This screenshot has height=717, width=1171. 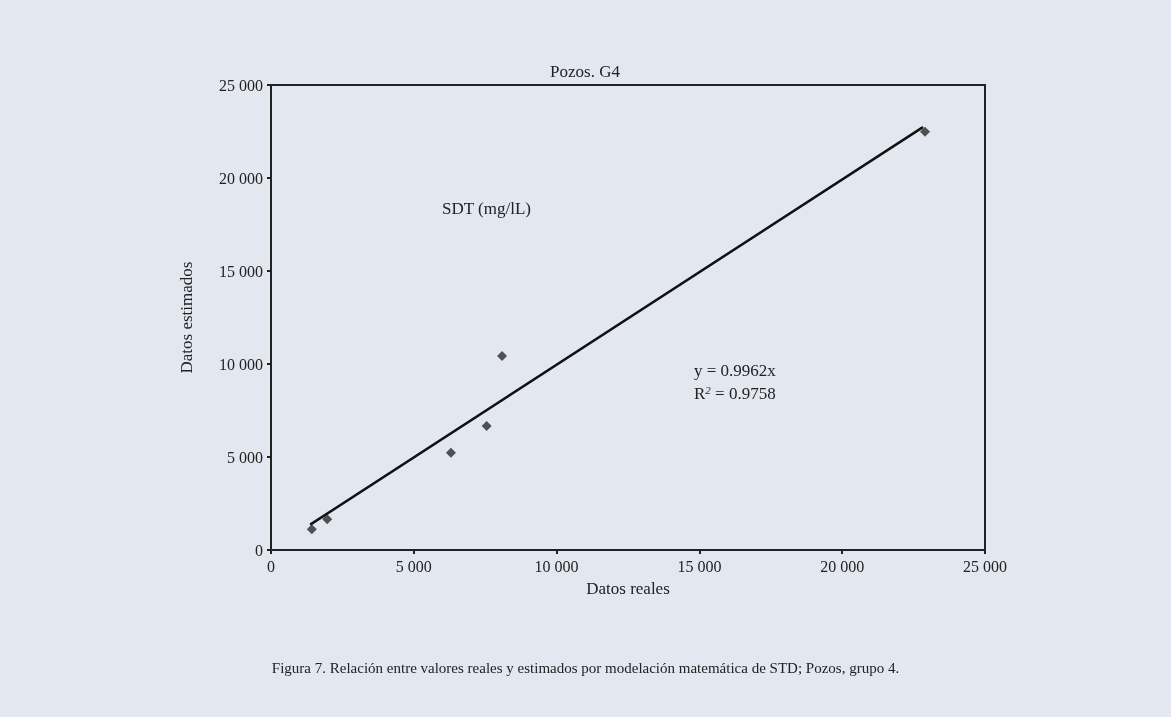 What do you see at coordinates (585, 71) in the screenshot?
I see `chart-title: Pozos. G4` at bounding box center [585, 71].